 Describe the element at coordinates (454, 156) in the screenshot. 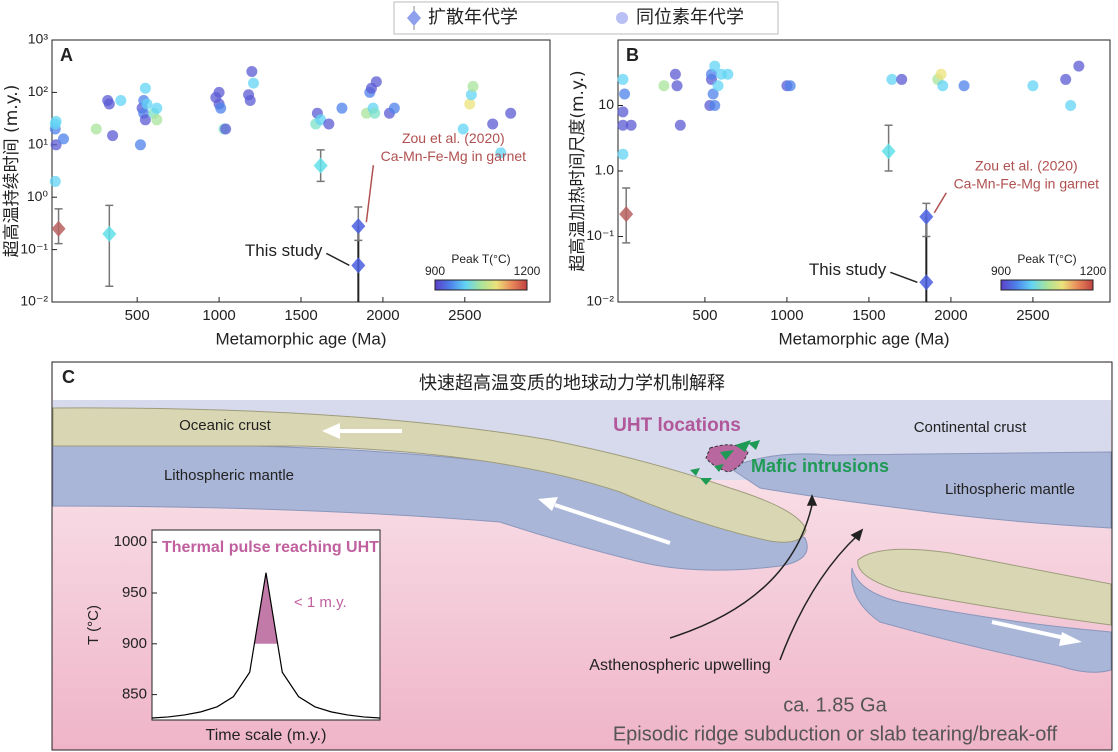

I see `annotation: Ca-Mn-Fe-Mg in garnet` at that location.